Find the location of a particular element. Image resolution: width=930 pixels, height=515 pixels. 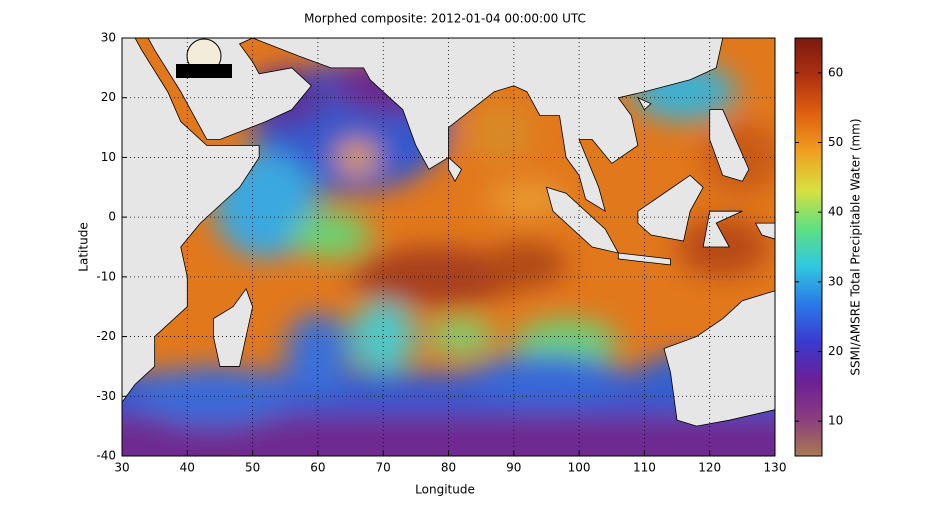

y-tick-label: 30 is located at coordinates (108, 38).